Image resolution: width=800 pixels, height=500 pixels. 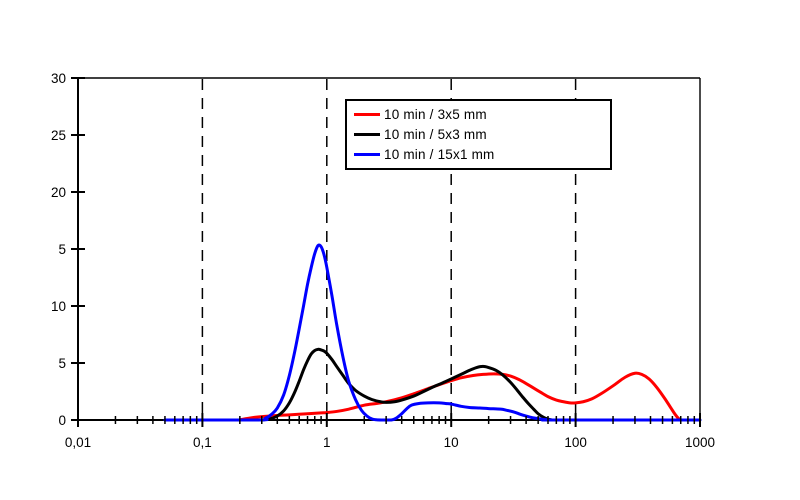 I want to click on legend-item-blue: 10 min / 15x1 mm, so click(x=480, y=155).